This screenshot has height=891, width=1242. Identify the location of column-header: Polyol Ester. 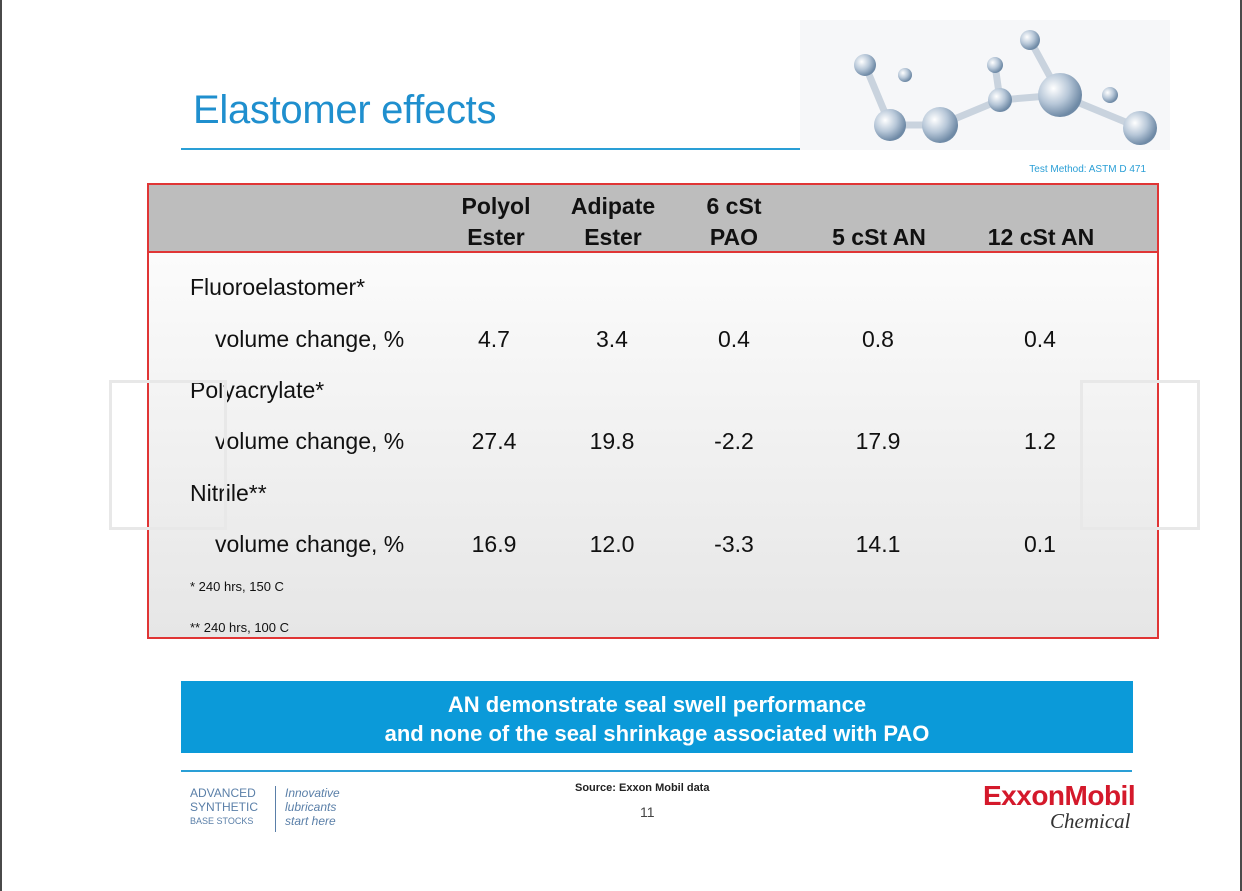
(496, 222).